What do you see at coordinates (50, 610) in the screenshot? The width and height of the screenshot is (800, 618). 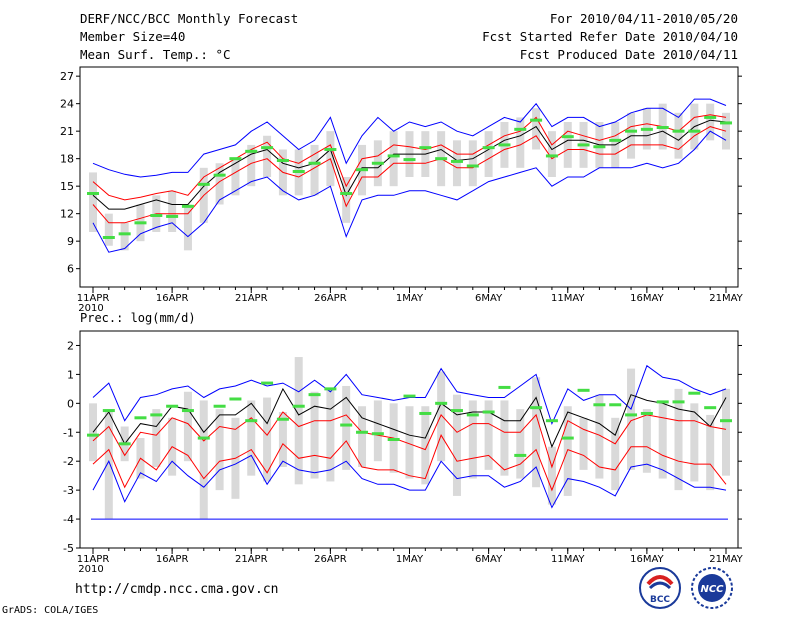 I see `grads-credit: GrADS: COLA/IGES` at bounding box center [50, 610].